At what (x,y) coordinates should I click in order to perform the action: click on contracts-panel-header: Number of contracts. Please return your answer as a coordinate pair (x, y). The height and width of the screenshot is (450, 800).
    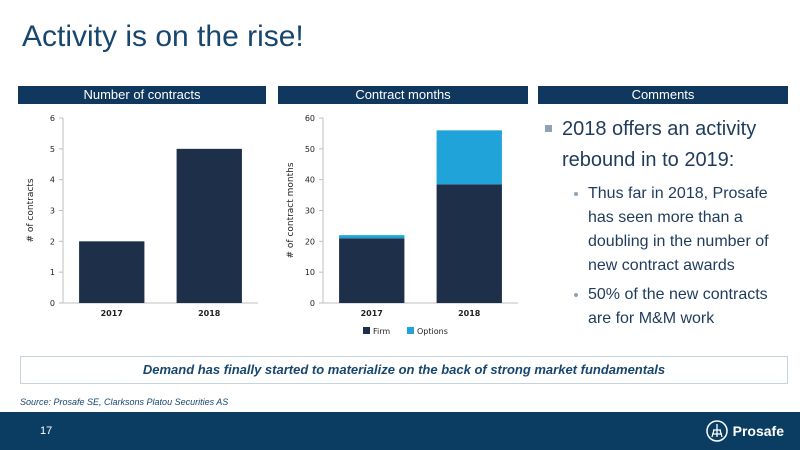
    Looking at the image, I should click on (142, 95).